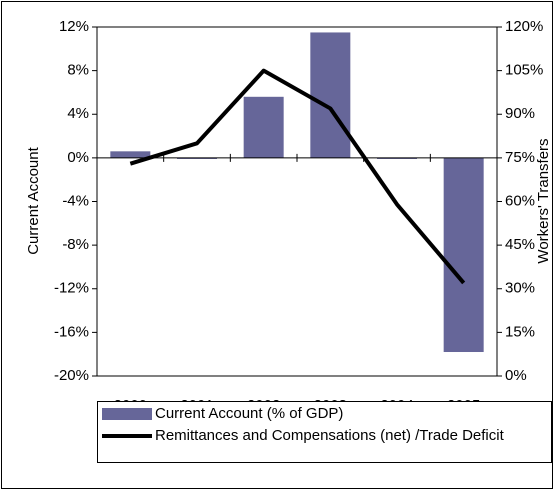  I want to click on y2-tick-label: 0%, so click(516, 375).